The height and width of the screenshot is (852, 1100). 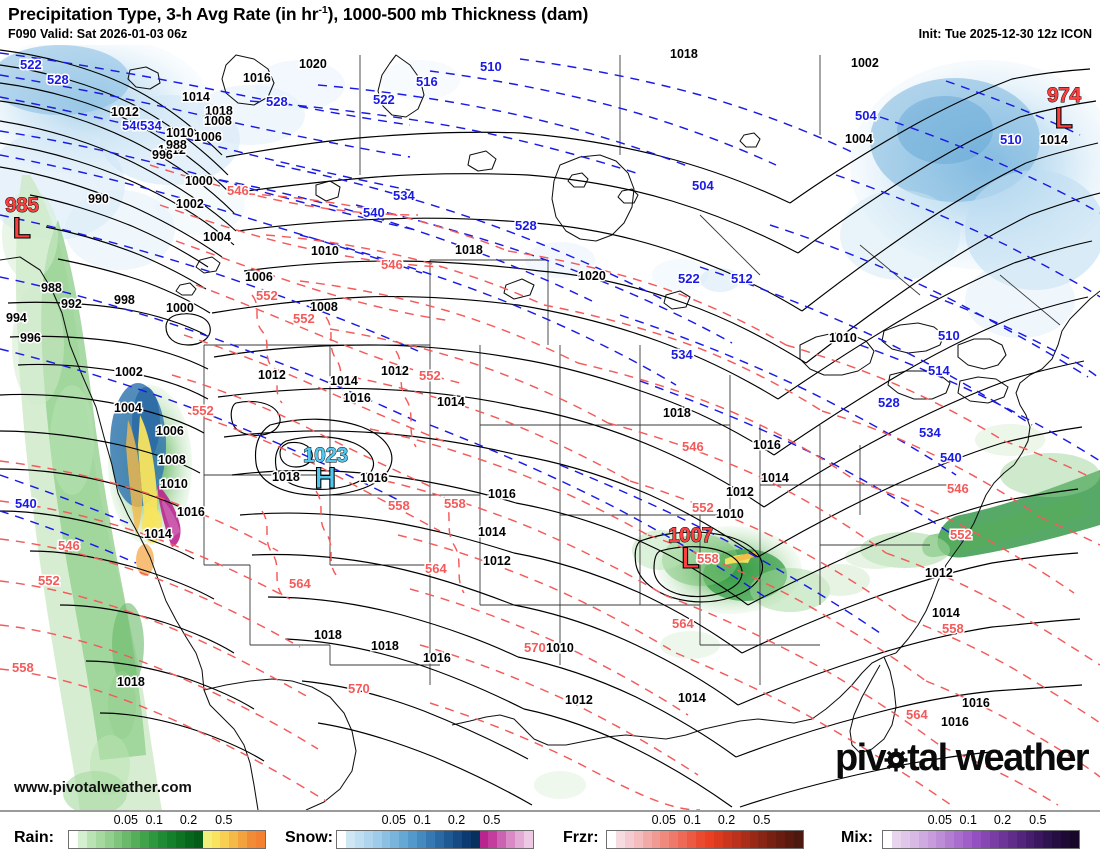 What do you see at coordinates (455, 503) in the screenshot?
I see `thickness-contour-label: 558` at bounding box center [455, 503].